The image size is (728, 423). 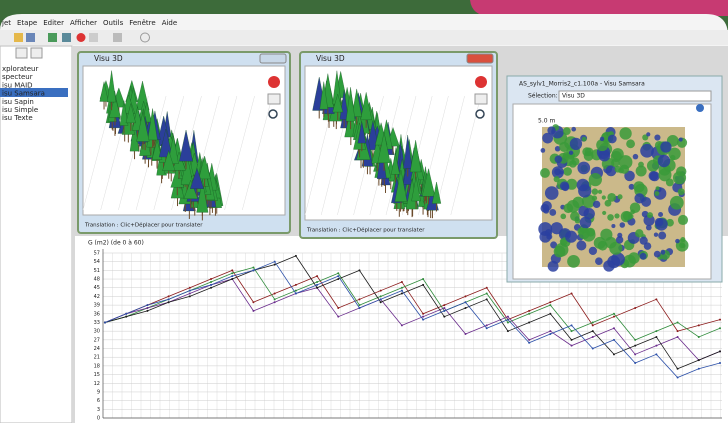 I want to click on menu-item: Etape, so click(x=27, y=23).